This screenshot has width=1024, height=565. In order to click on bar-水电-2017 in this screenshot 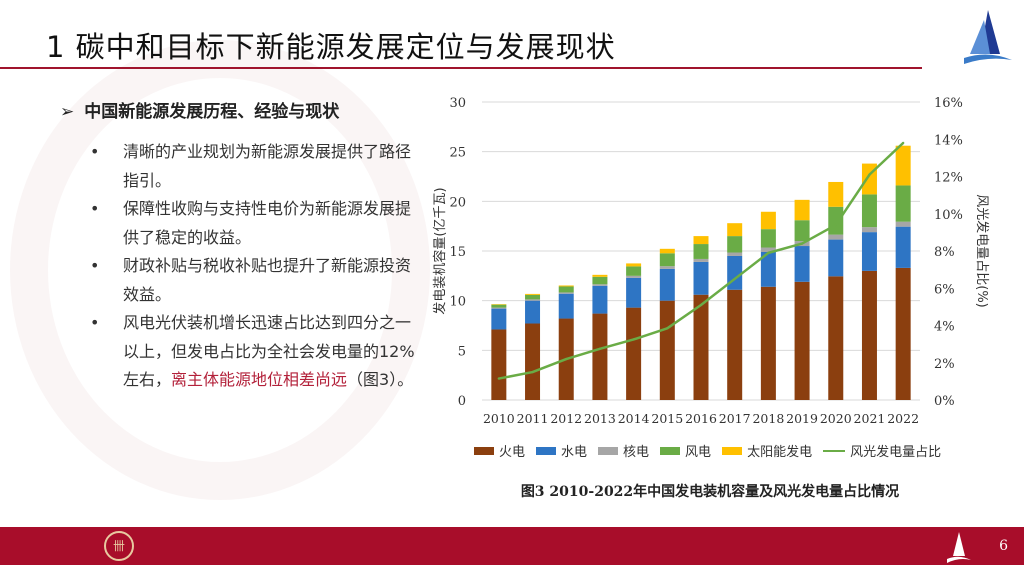, I will do `click(735, 272)`.